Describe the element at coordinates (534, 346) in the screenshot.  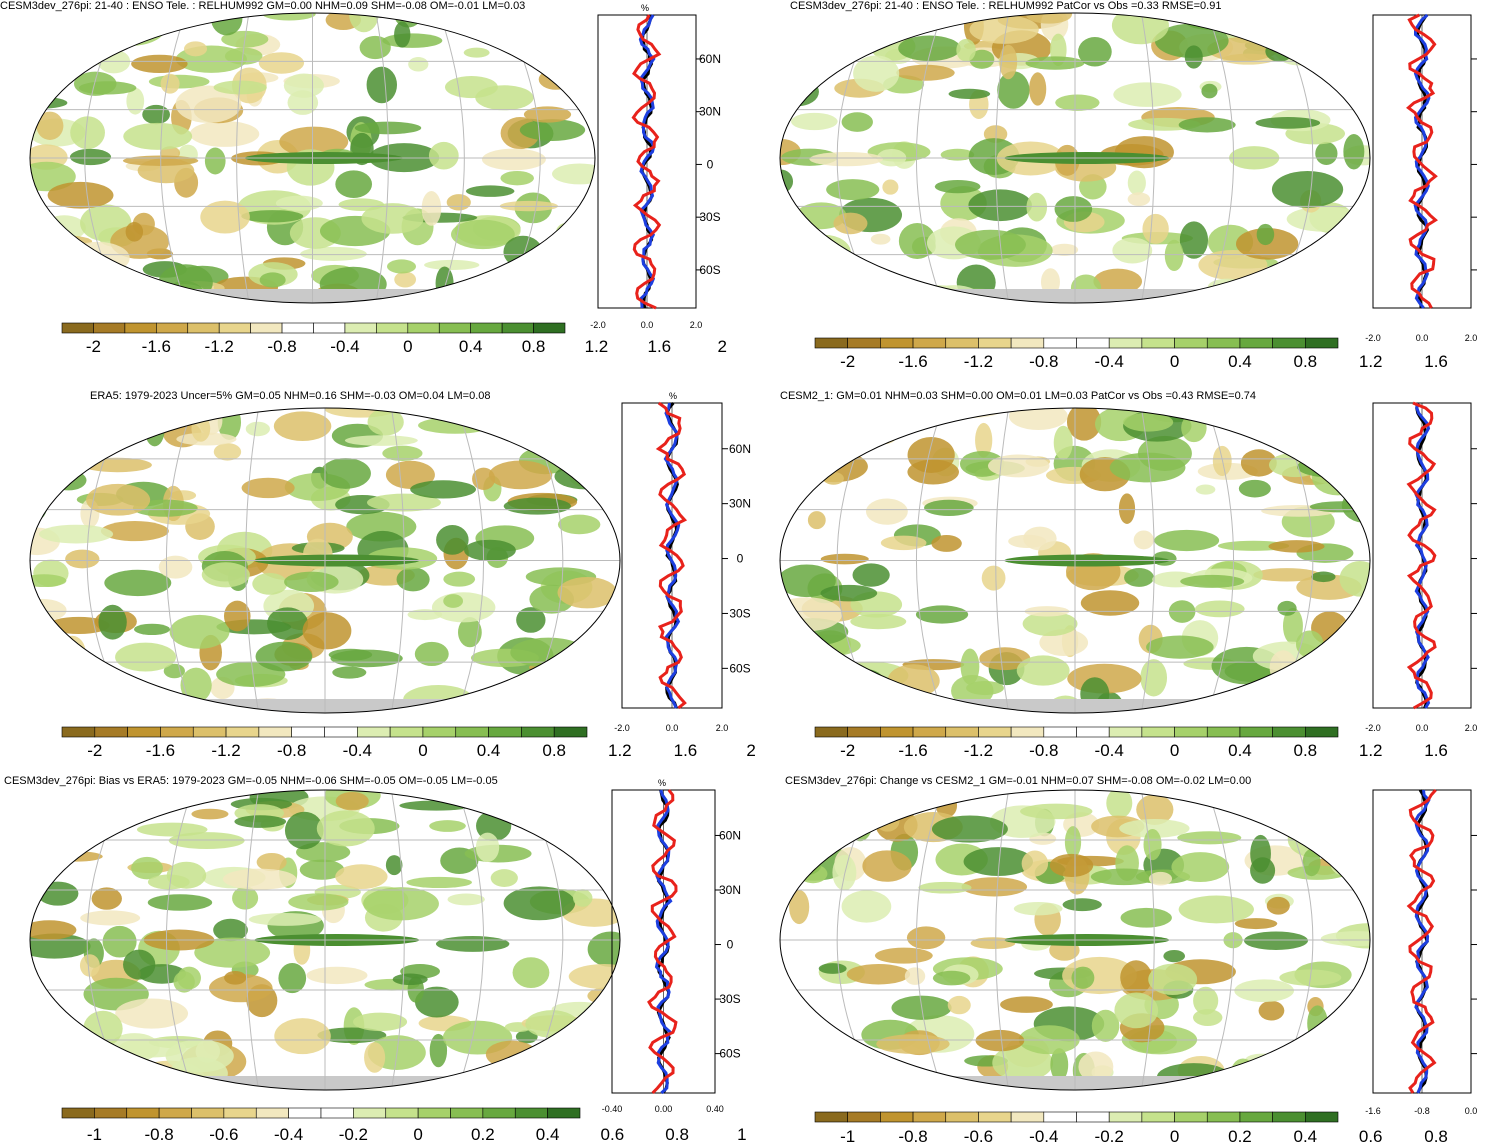
I see `colorbar-label: 0.8` at that location.